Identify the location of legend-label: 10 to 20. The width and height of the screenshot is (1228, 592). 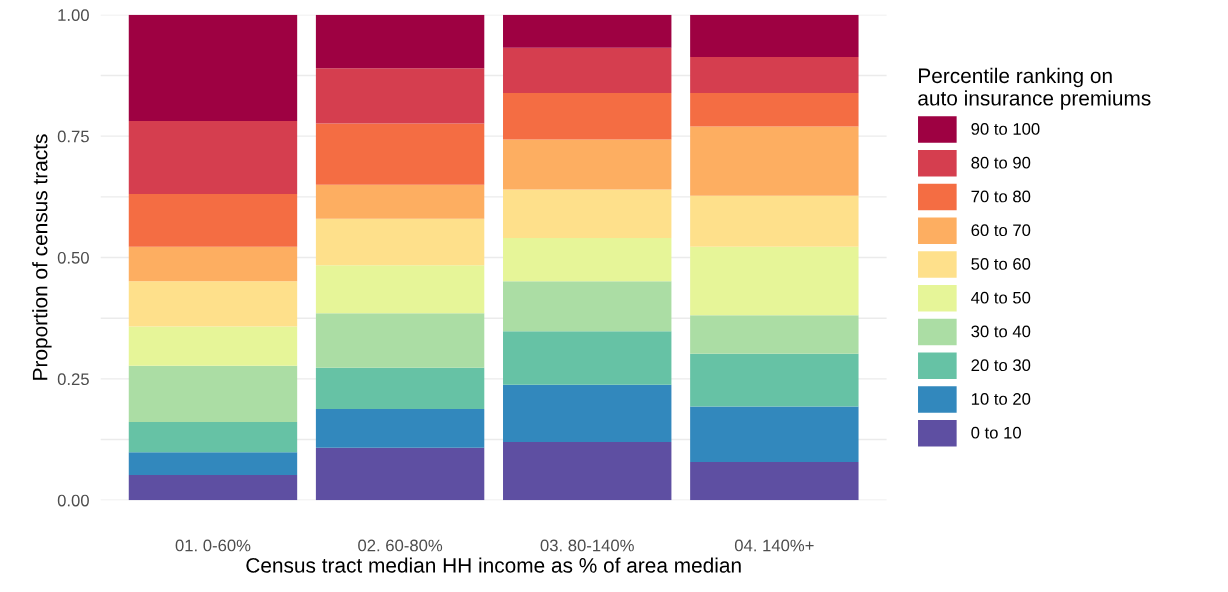
(1001, 399).